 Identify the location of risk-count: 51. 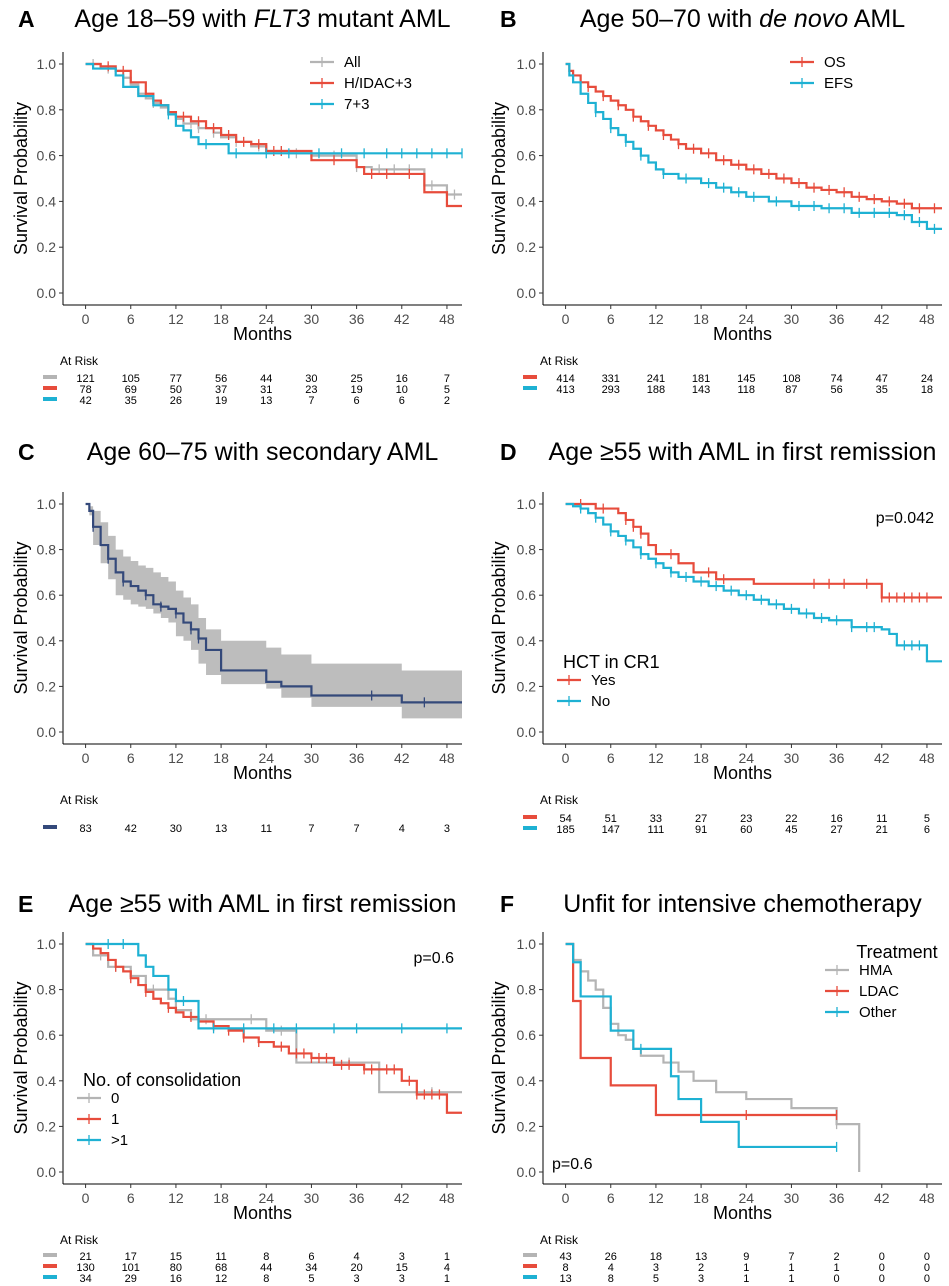
(611, 819).